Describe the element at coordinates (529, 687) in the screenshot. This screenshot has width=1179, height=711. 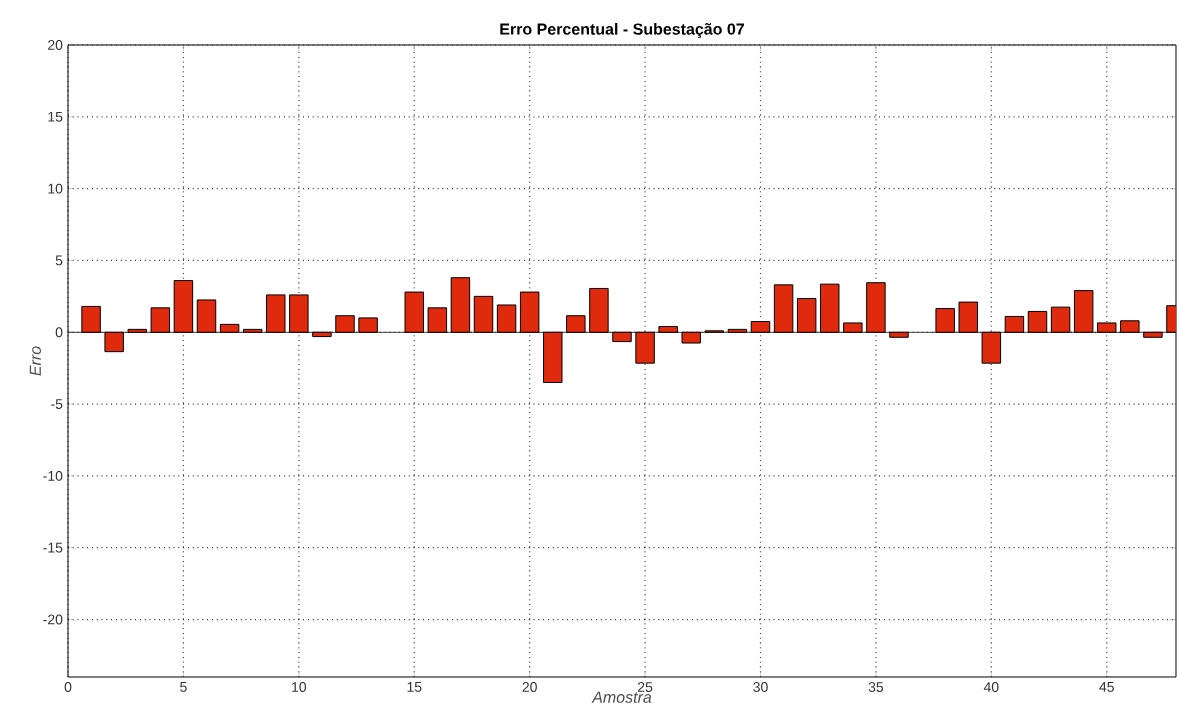
I see `x-tick-label: 20` at that location.